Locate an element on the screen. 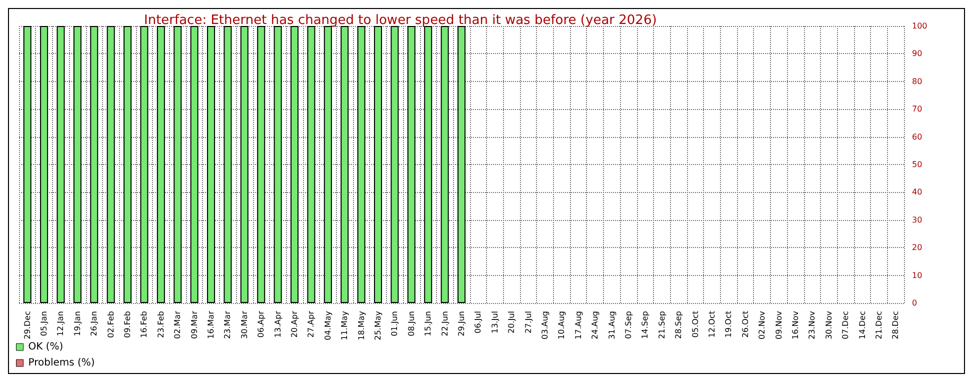  x-tick-label: 20.Apr is located at coordinates (295, 324).